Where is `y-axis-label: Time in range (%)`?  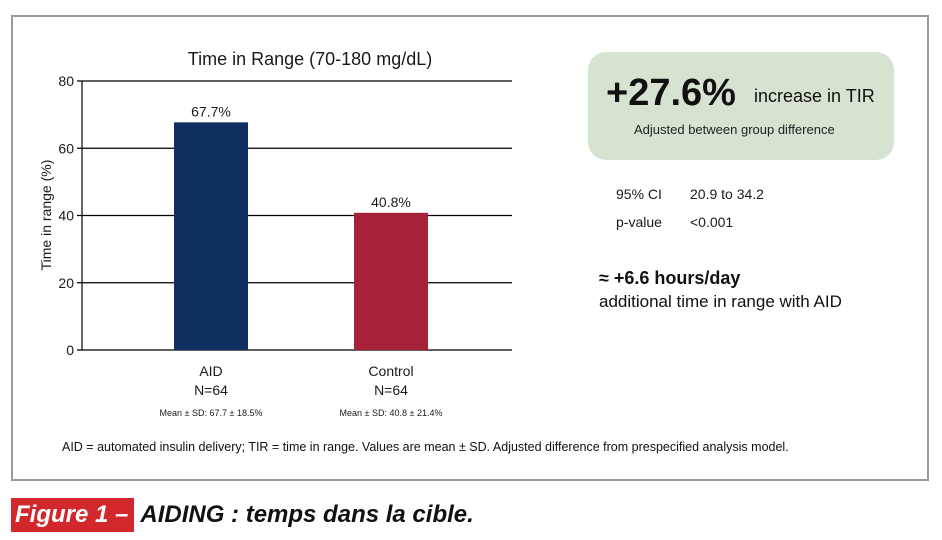 y-axis-label: Time in range (%) is located at coordinates (46, 215).